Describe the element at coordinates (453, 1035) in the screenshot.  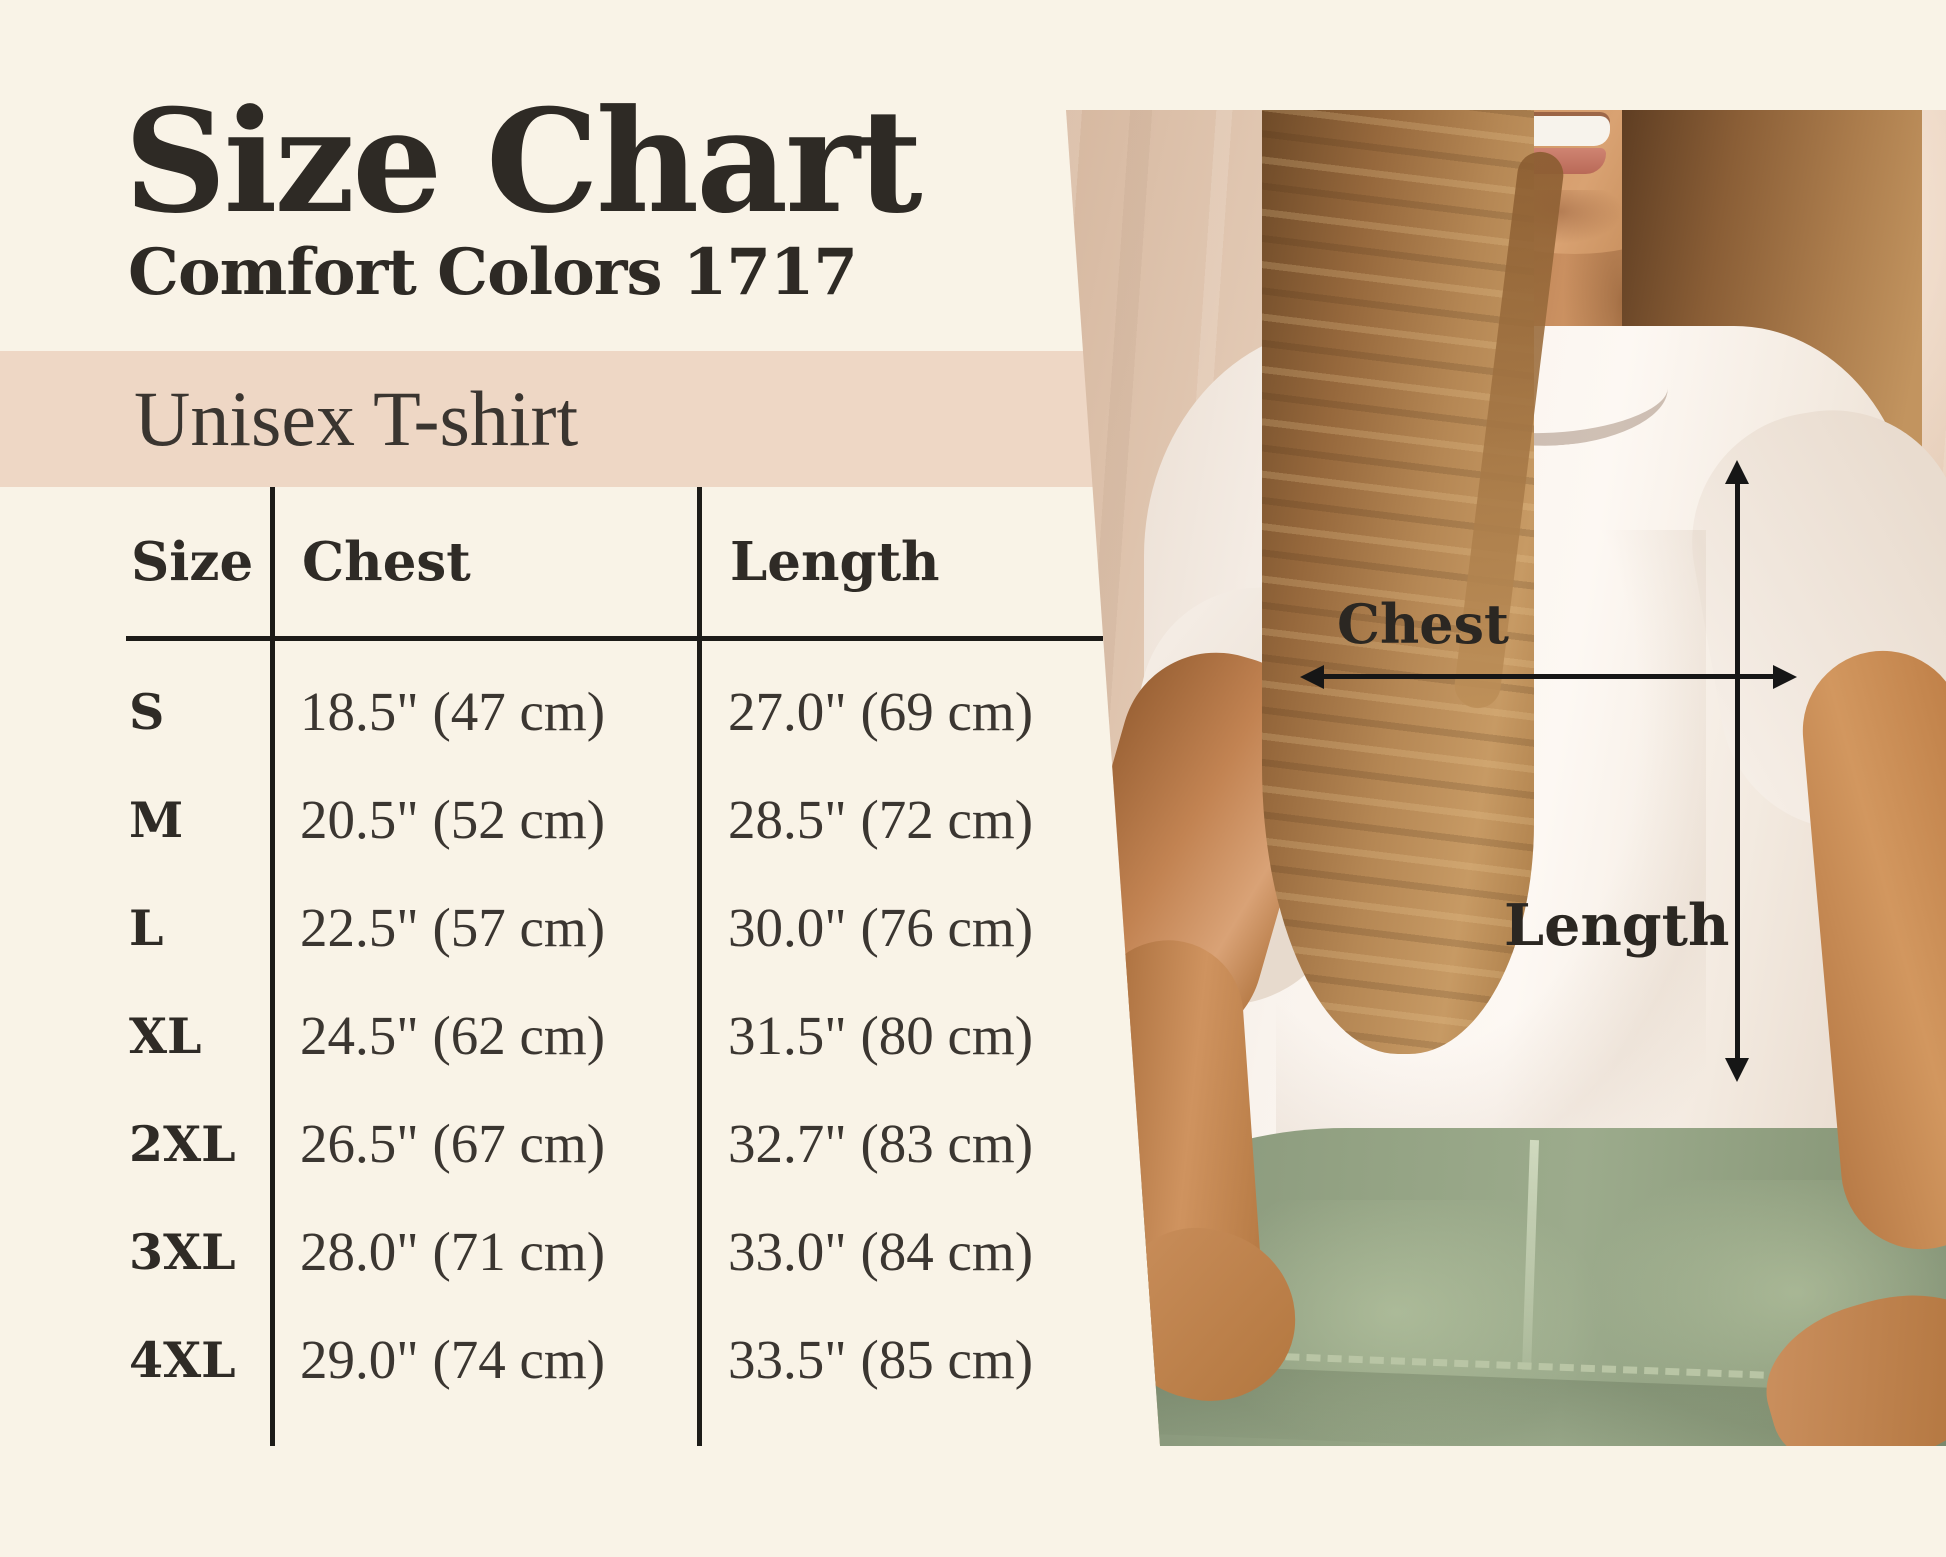
I see `chest-cell: 24.5" (62 cm)` at that location.